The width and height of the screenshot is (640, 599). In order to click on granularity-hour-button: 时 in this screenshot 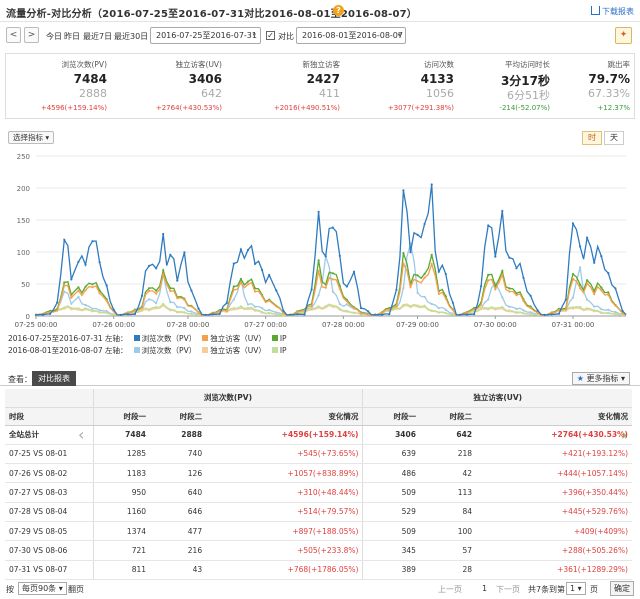, I will do `click(592, 138)`.